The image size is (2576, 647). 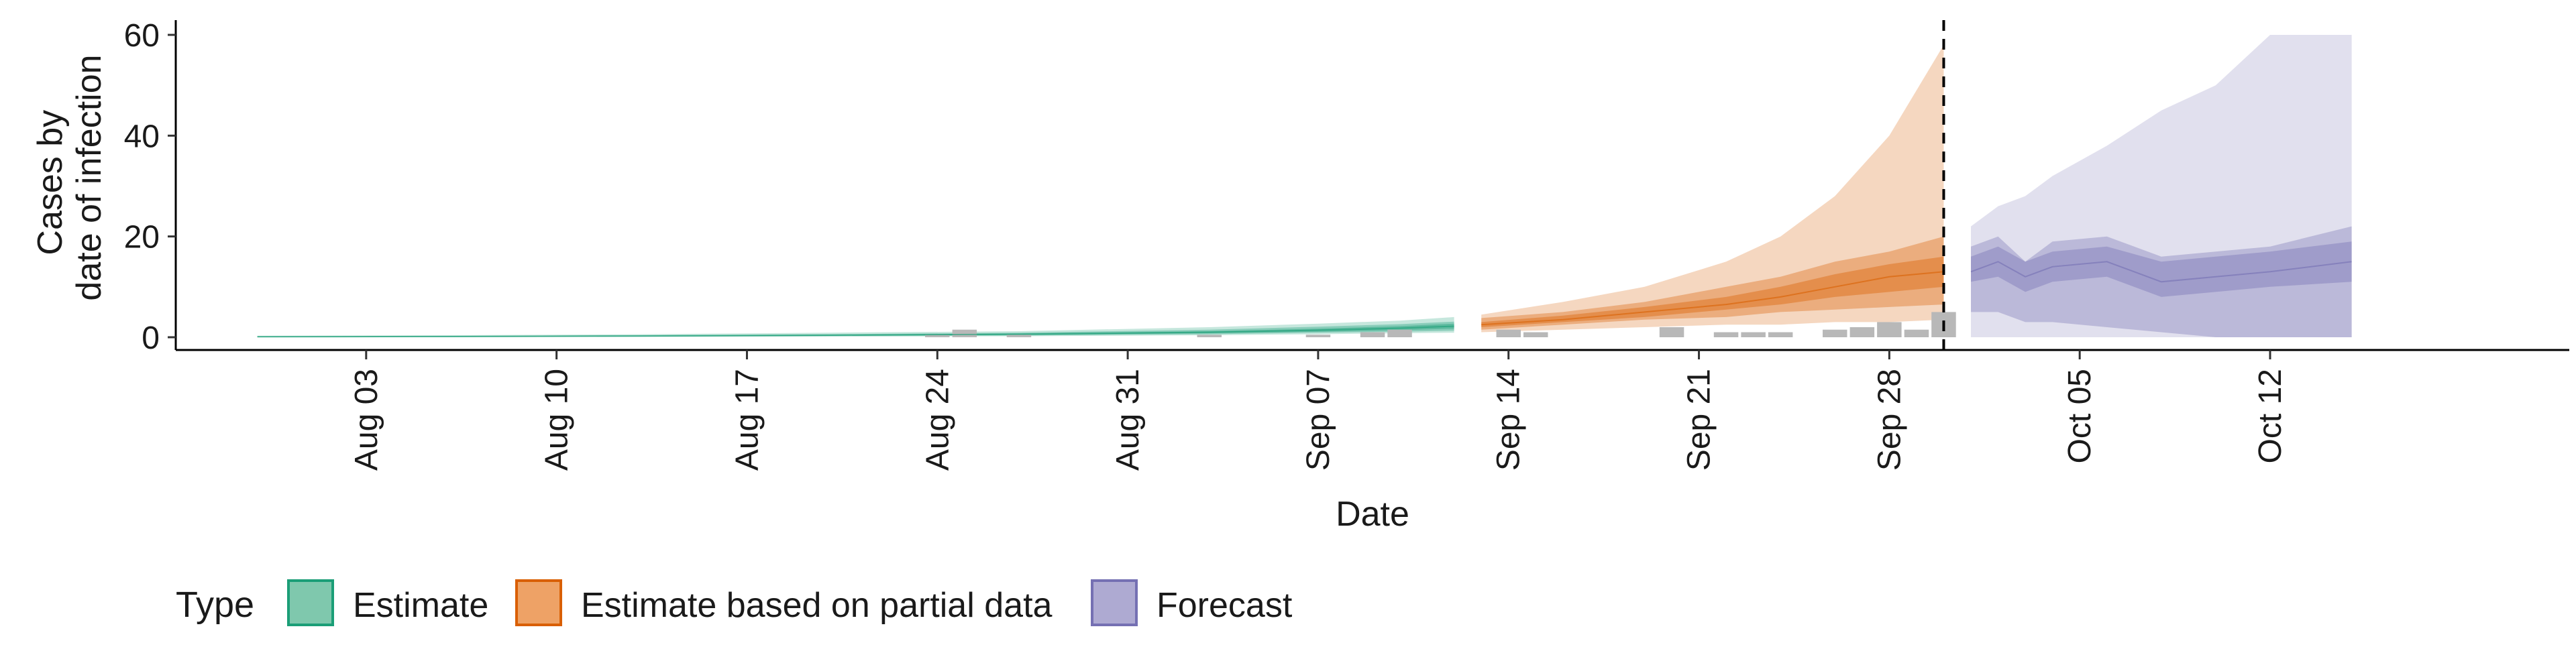 What do you see at coordinates (142, 136) in the screenshot?
I see `y-tick-label: 40` at bounding box center [142, 136].